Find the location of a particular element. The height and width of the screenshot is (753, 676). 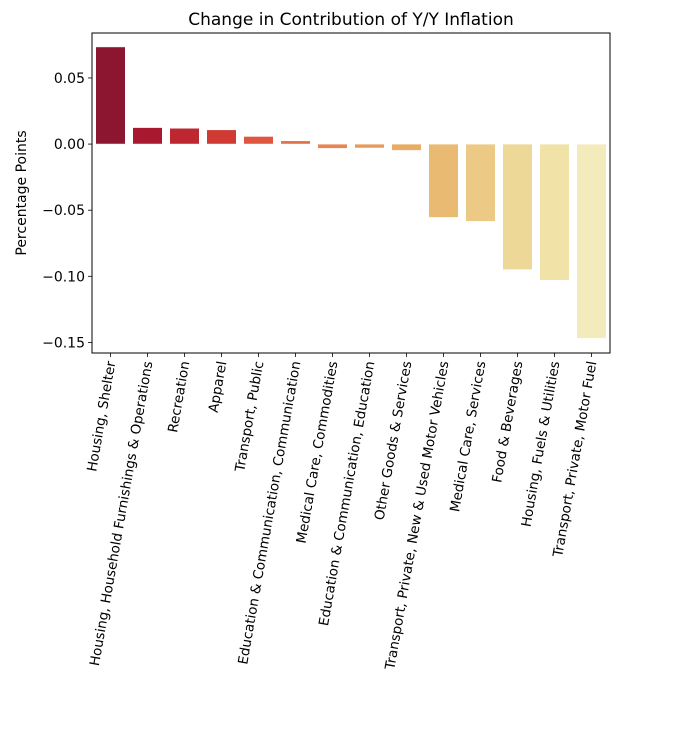

x-tick-label: Other Goods & Services is located at coordinates (394, 441).